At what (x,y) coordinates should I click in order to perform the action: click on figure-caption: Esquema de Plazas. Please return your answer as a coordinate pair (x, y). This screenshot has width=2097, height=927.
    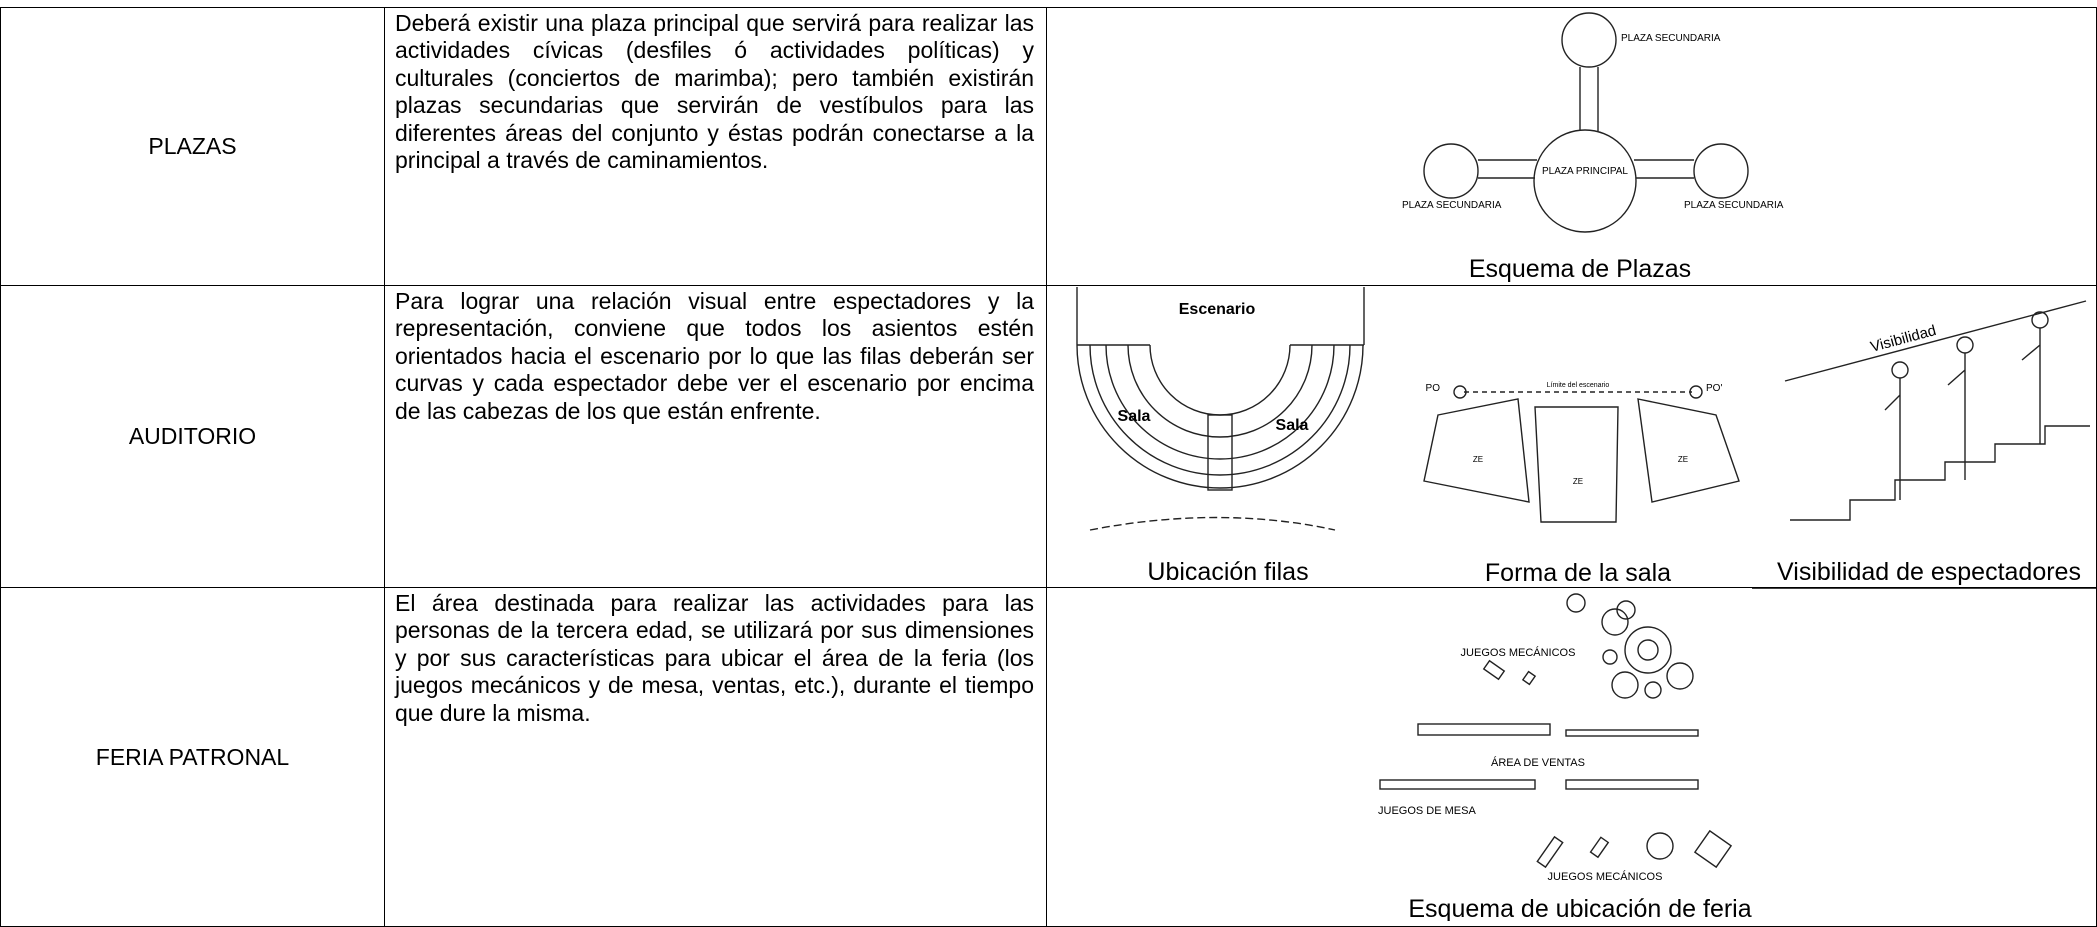
    Looking at the image, I should click on (1580, 269).